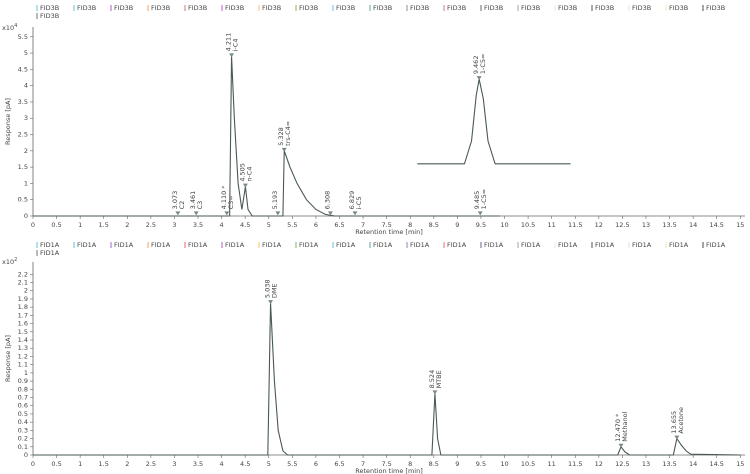  What do you see at coordinates (622, 225) in the screenshot?
I see `x-tick-label: 12.5` at bounding box center [622, 225].